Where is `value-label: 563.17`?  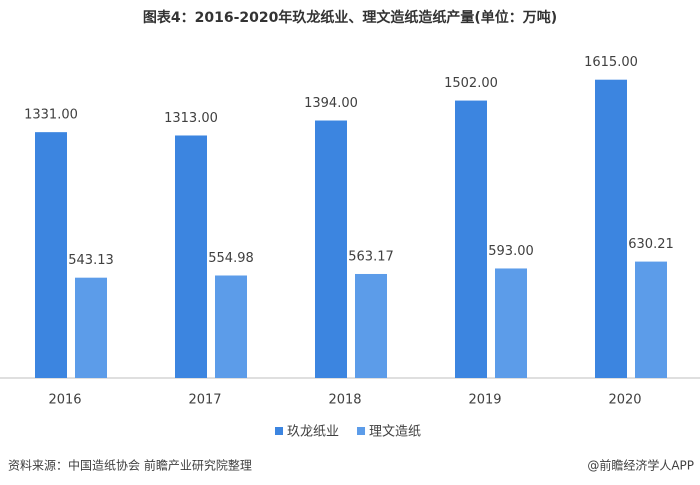
value-label: 563.17 is located at coordinates (371, 256).